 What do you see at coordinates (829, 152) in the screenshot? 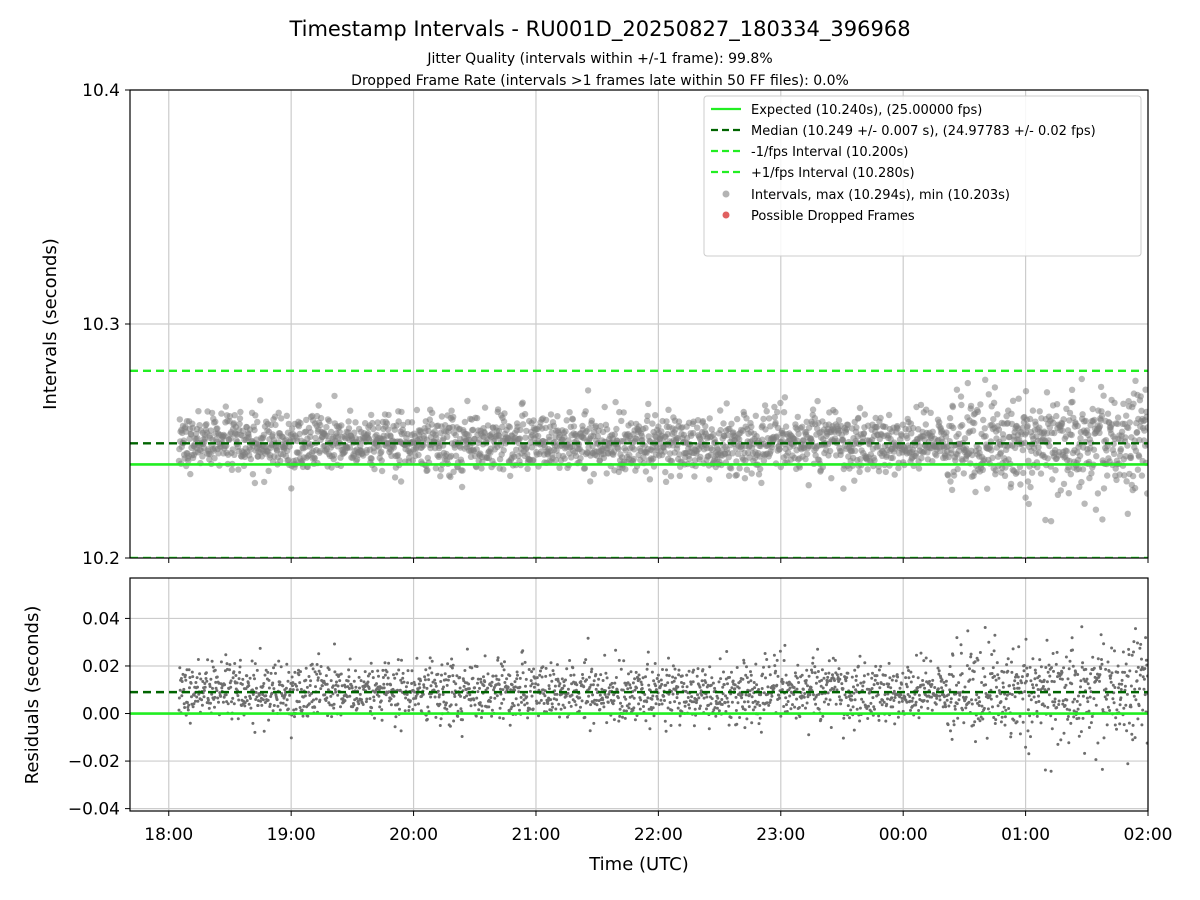
I see `legend-lower-fps-label: -1/fps Interval (10.200s)` at bounding box center [829, 152].